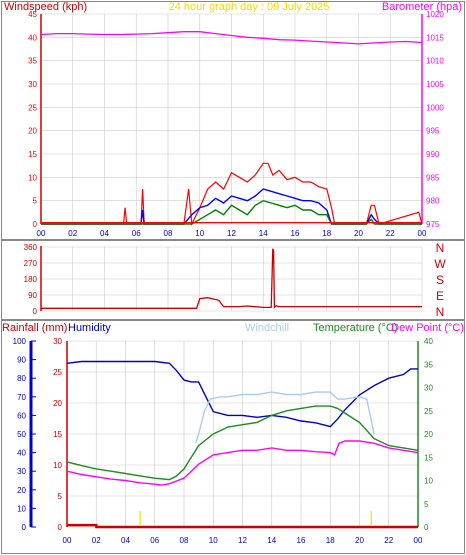  Describe the element at coordinates (35, 311) in the screenshot. I see `direction-tick-label: 0` at that location.